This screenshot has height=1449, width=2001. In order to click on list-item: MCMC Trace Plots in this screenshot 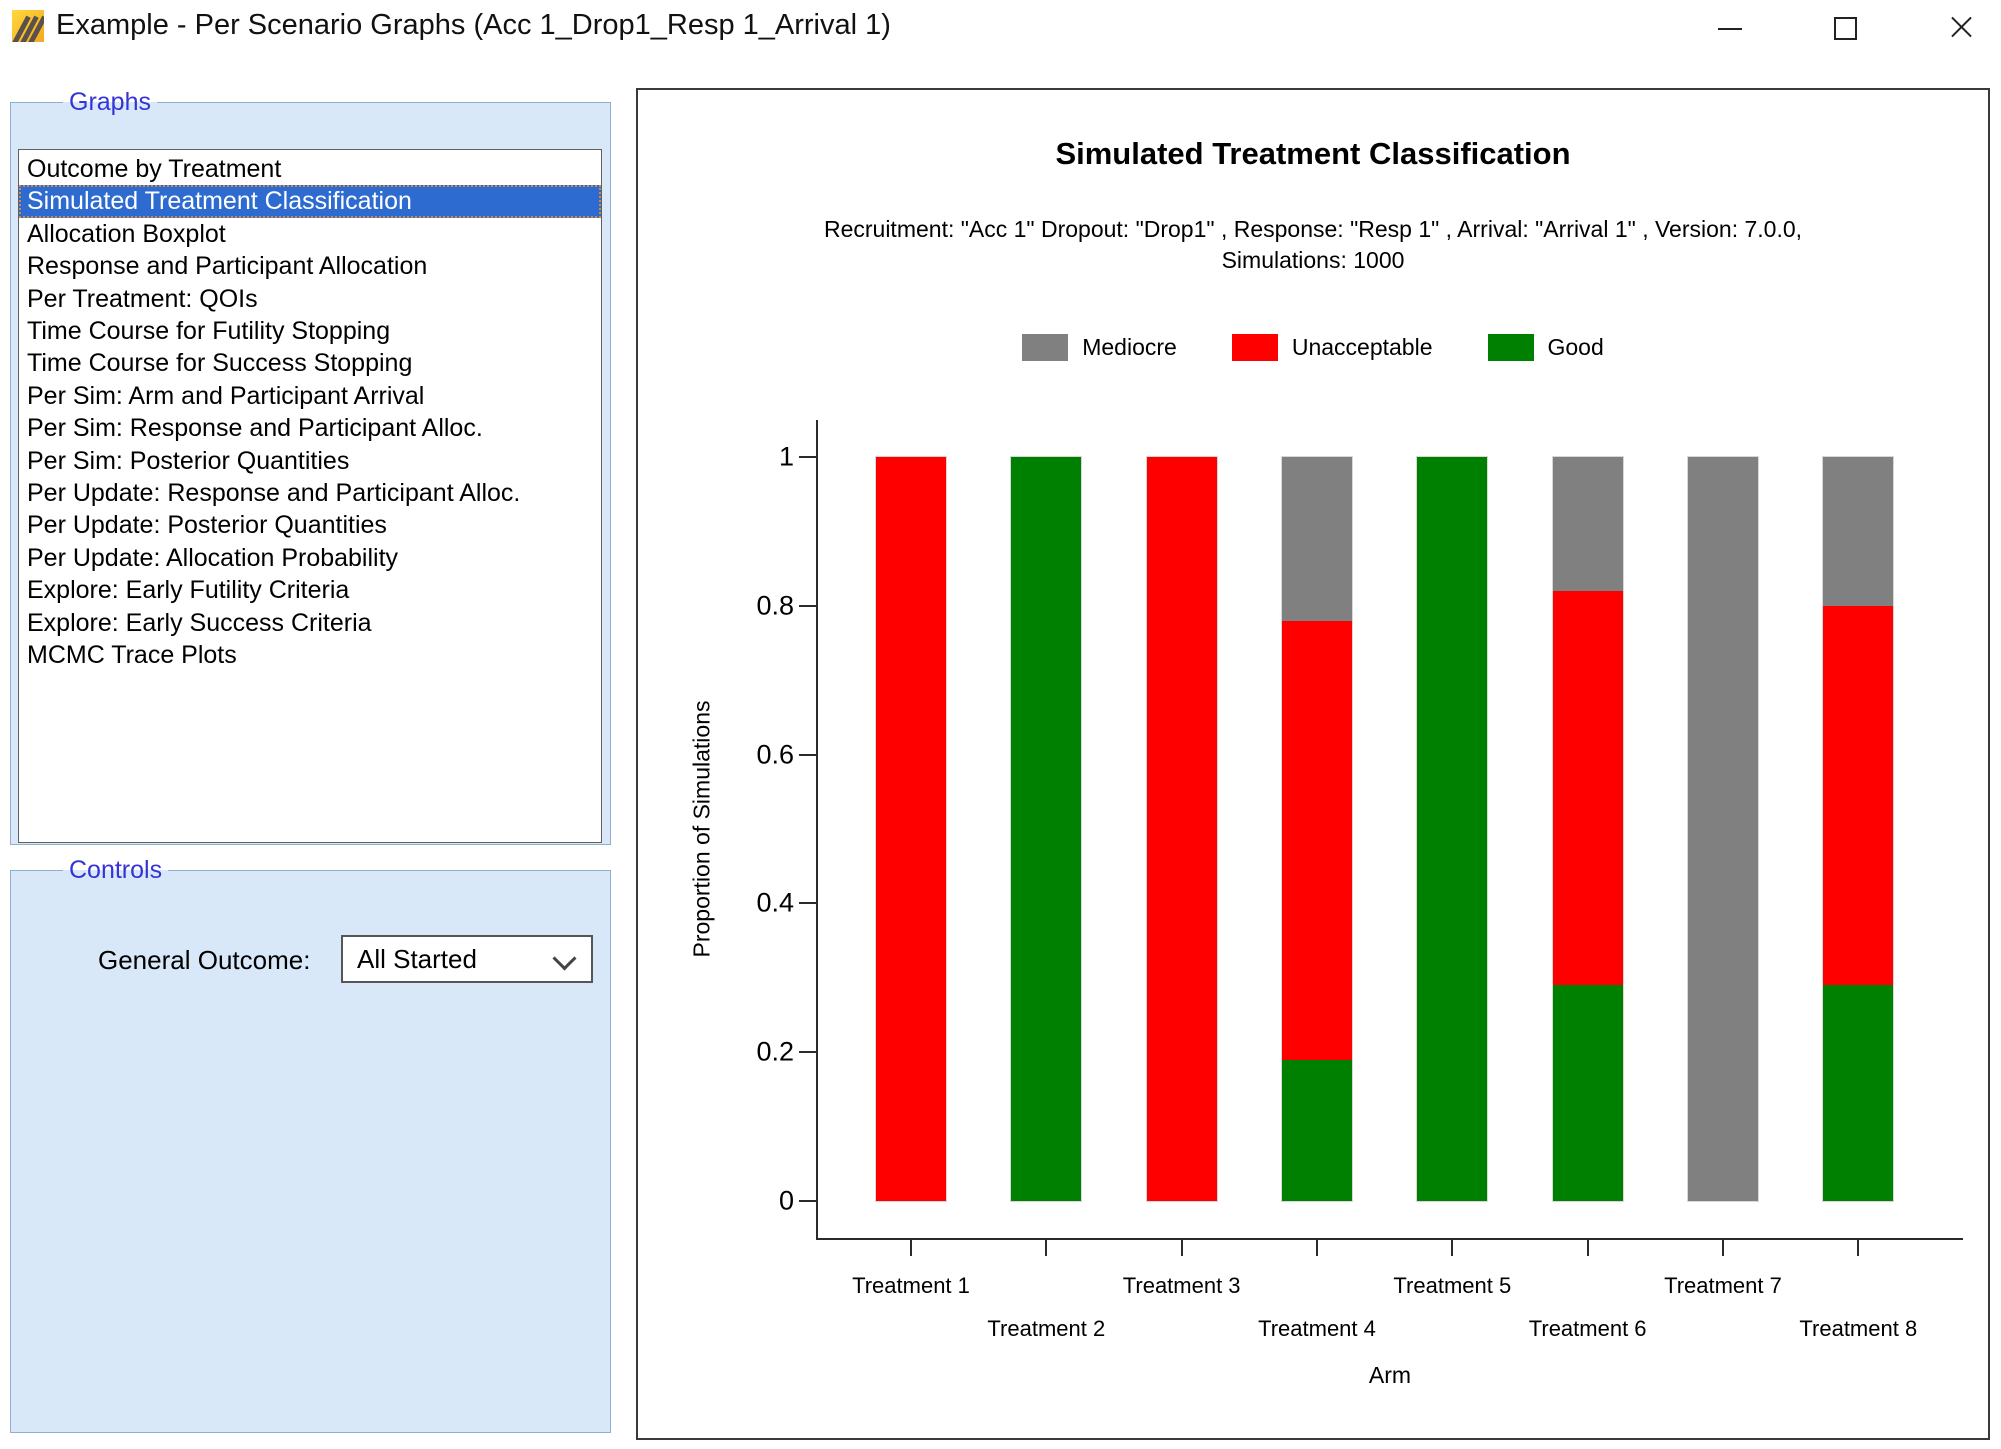, I will do `click(132, 655)`.